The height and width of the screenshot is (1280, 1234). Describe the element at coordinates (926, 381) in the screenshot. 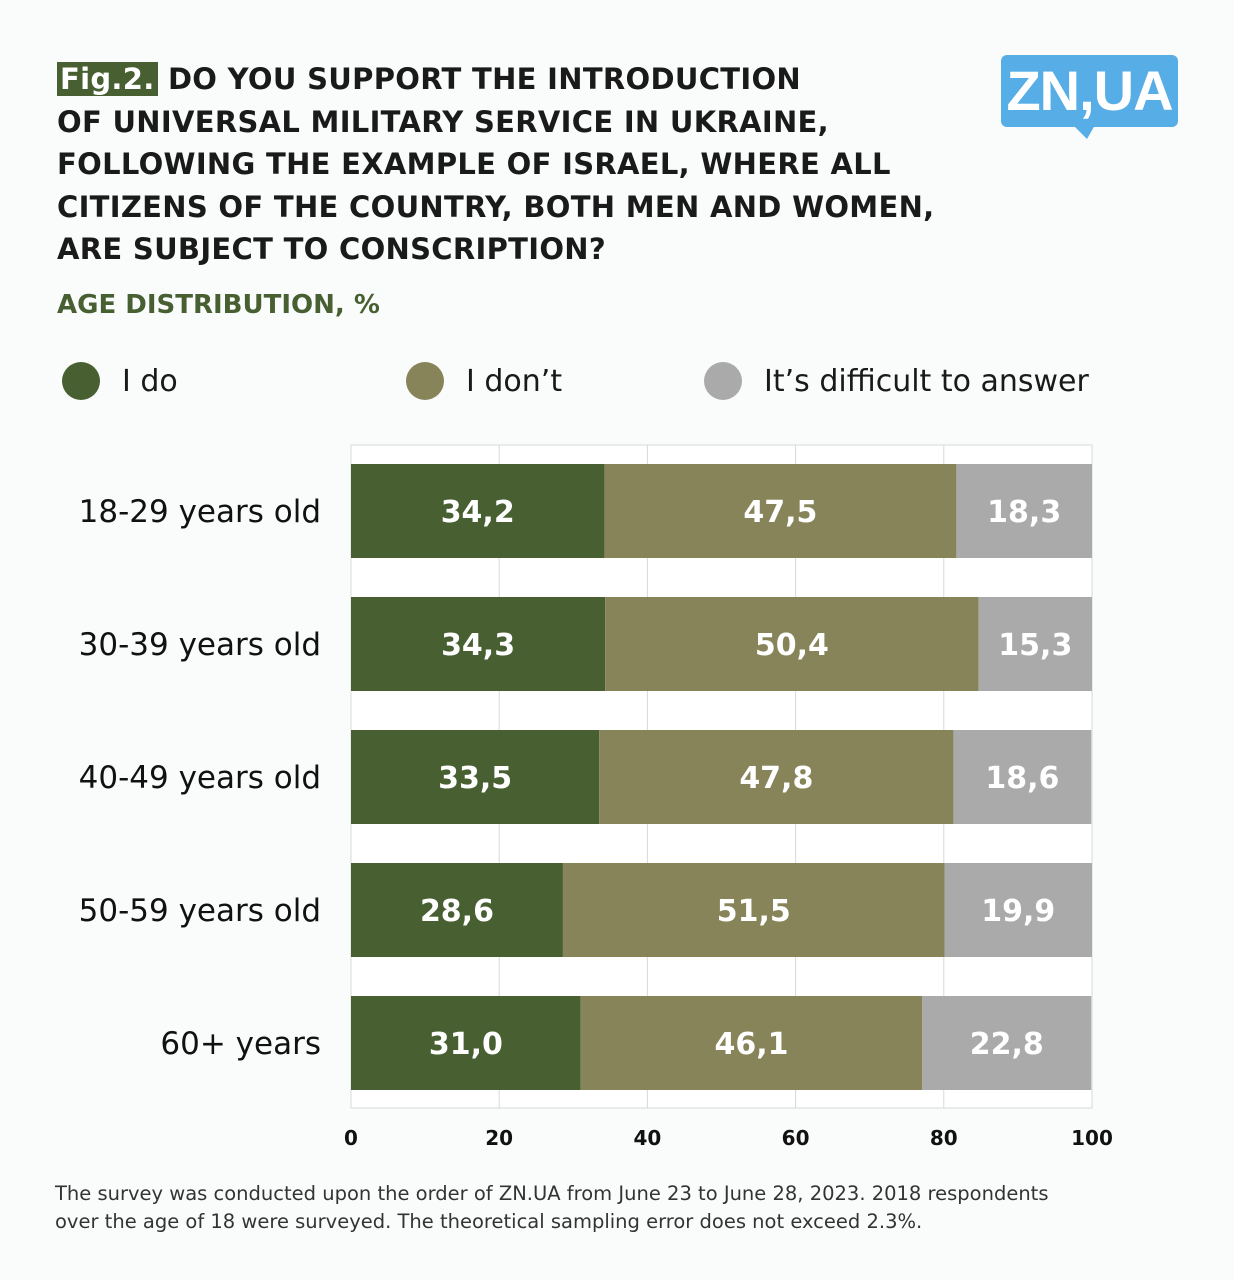

I see `legend-label: It’s difficult to answer` at that location.